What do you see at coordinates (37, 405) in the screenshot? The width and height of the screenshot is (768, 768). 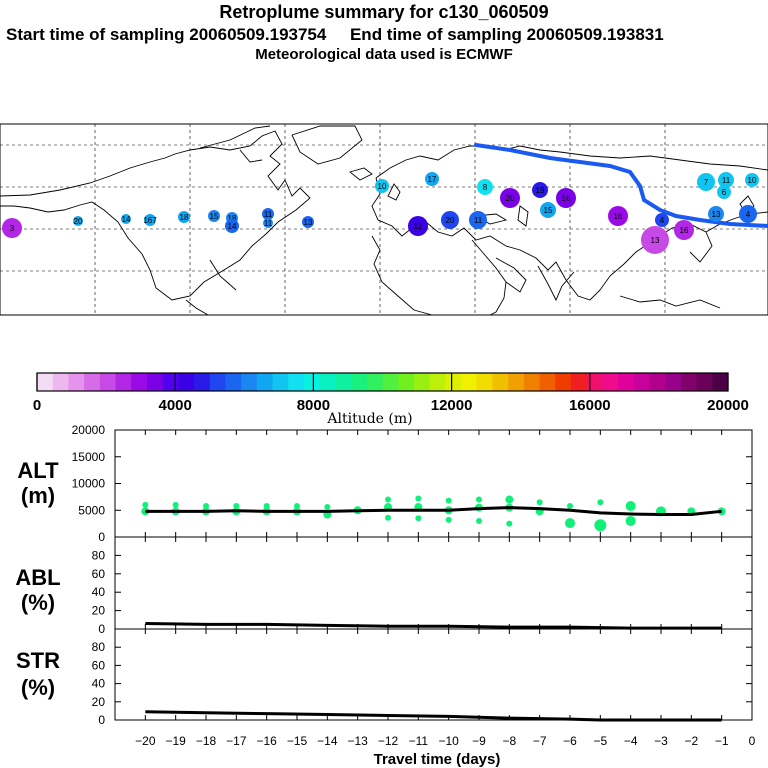 I see `colorbar-tick-label: 0` at bounding box center [37, 405].